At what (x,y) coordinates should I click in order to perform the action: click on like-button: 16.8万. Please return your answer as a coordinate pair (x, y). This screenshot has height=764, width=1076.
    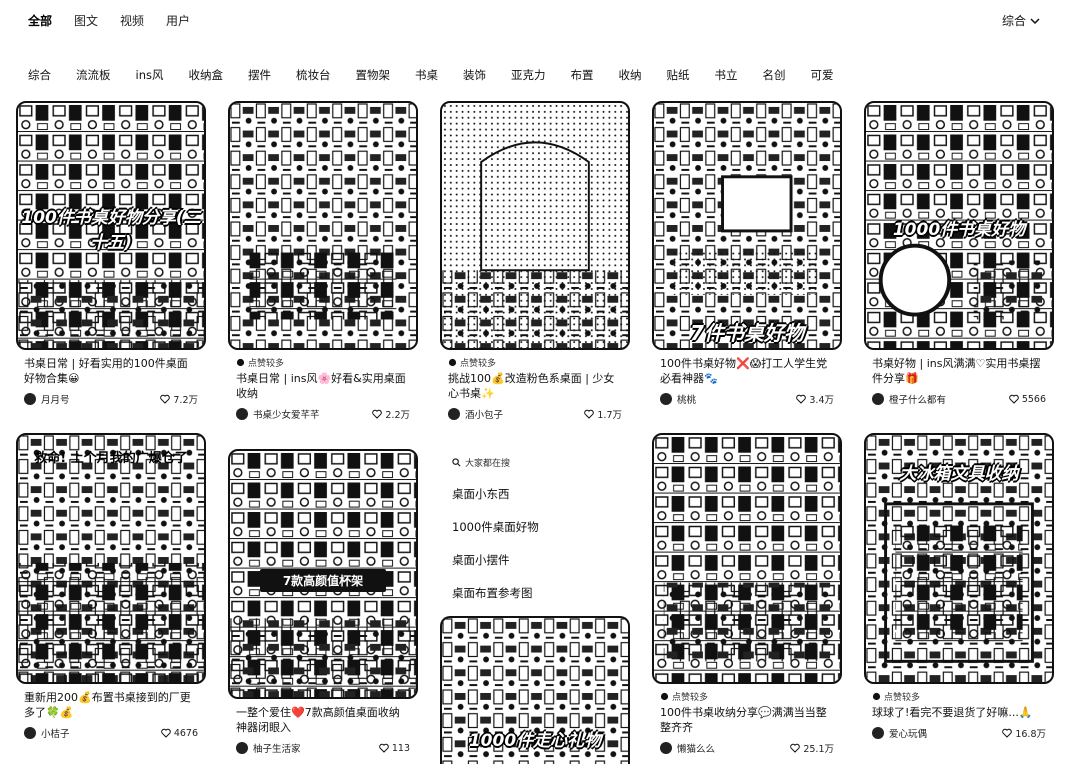
    Looking at the image, I should click on (1024, 733).